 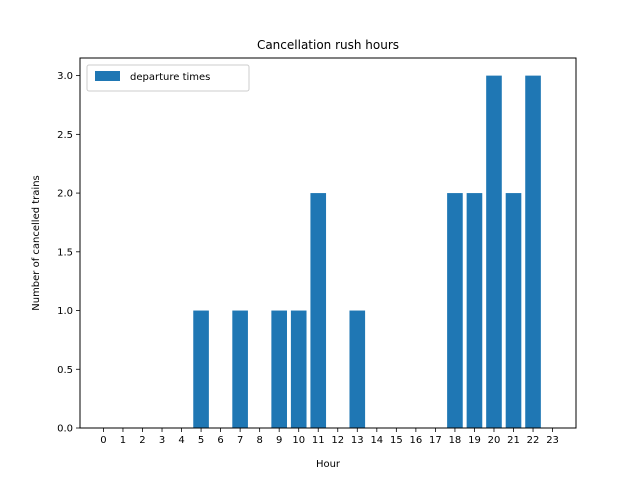 What do you see at coordinates (220, 440) in the screenshot?
I see `x-tick-label: 6` at bounding box center [220, 440].